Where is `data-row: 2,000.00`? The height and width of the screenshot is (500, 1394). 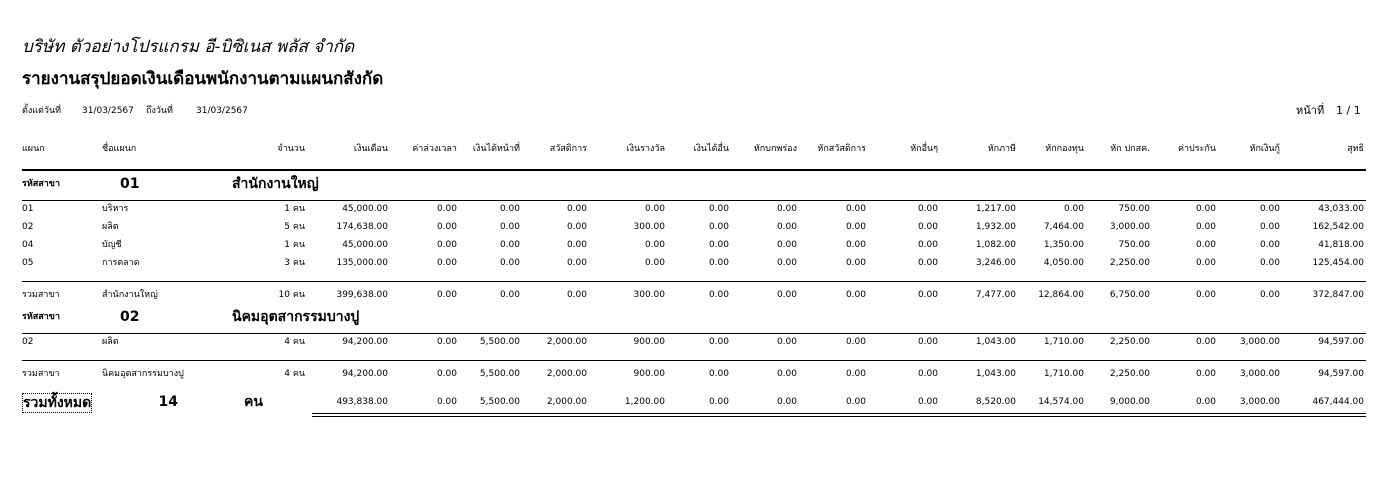 data-row: 2,000.00 is located at coordinates (566, 342).